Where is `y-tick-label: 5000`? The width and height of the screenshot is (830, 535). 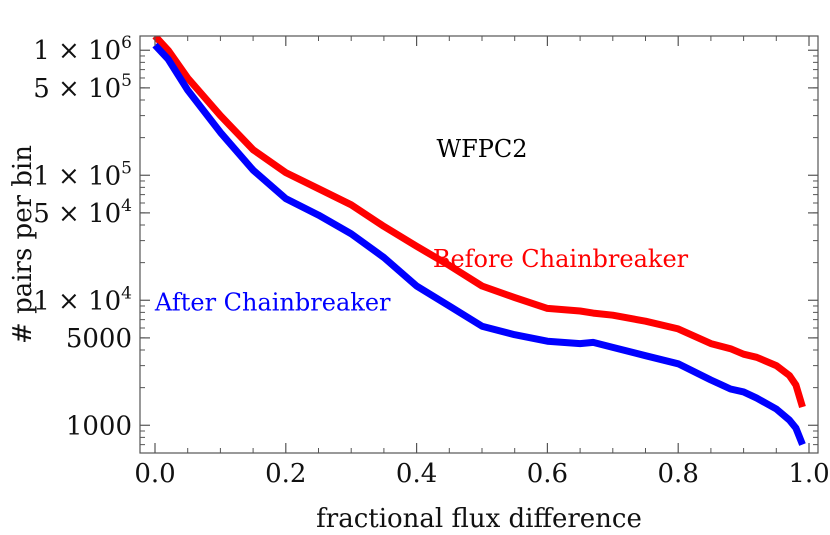 y-tick-label: 5000 is located at coordinates (99, 339).